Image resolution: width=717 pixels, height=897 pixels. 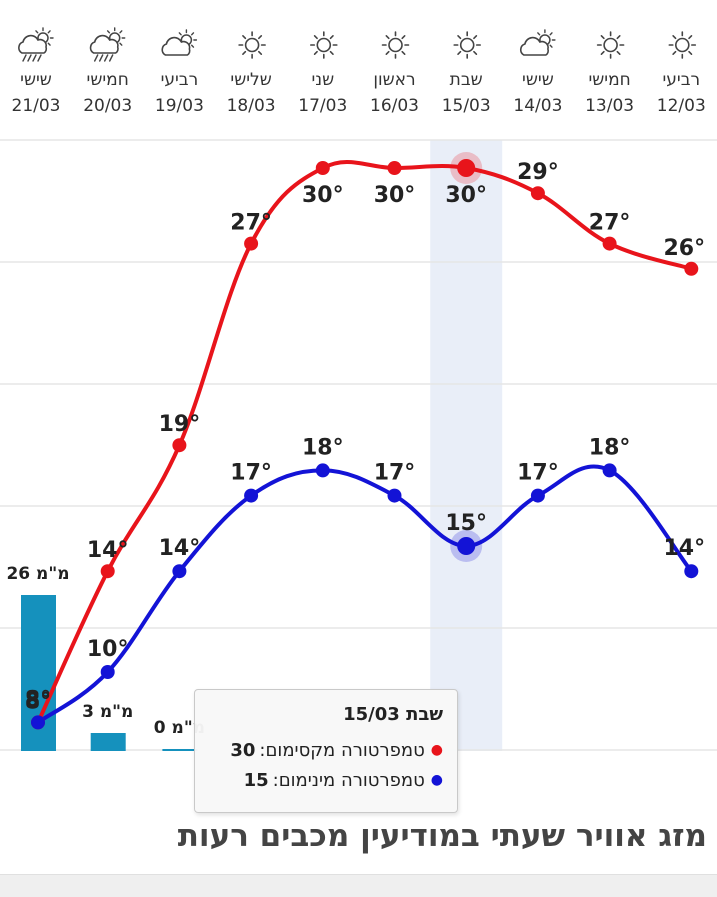 I want to click on day-label: שבת, so click(x=466, y=80).